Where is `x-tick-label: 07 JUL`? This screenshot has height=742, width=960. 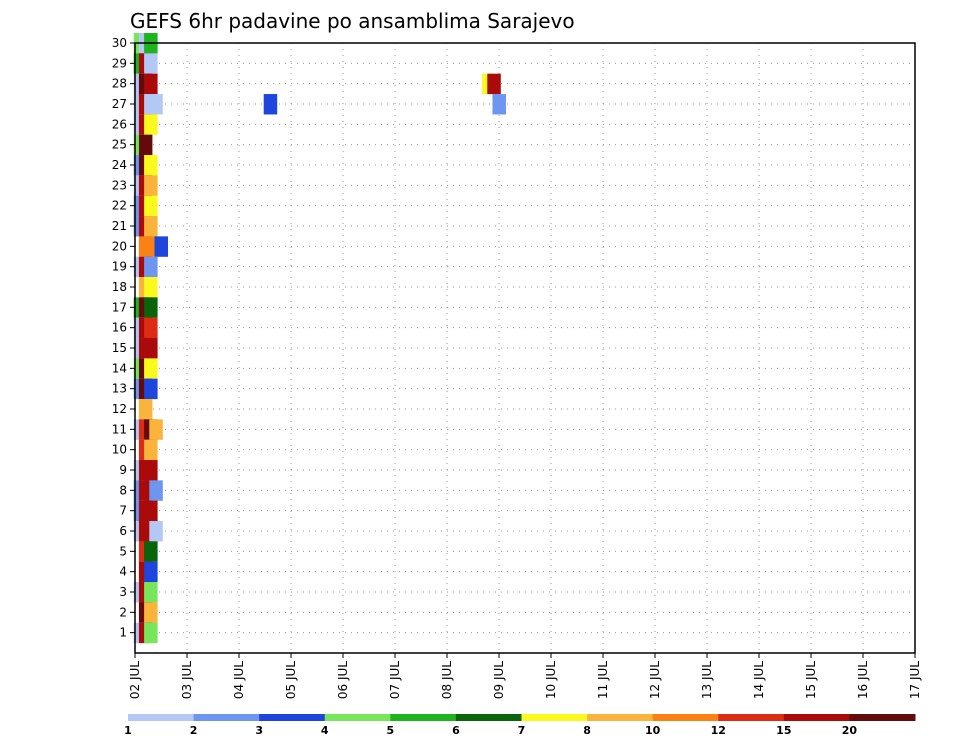
x-tick-label: 07 JUL is located at coordinates (395, 680).